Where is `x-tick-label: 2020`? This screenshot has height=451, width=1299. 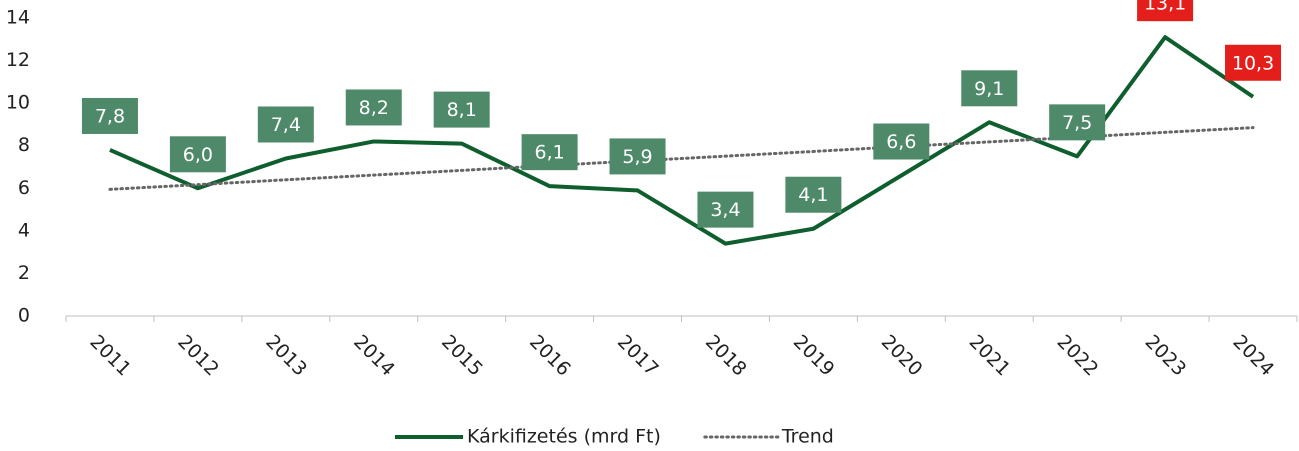 x-tick-label: 2020 is located at coordinates (902, 356).